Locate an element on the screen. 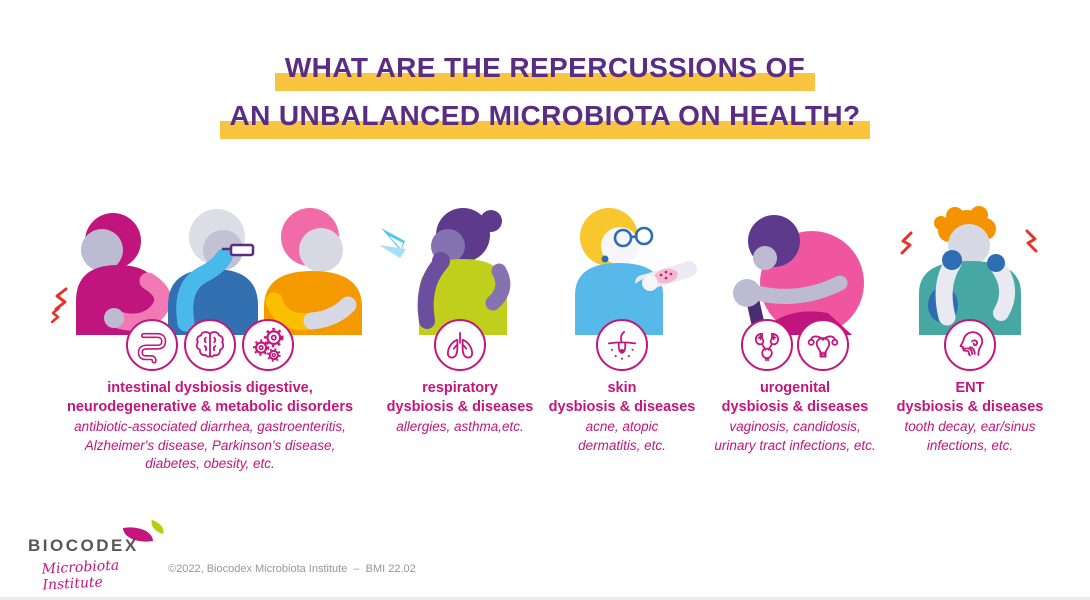 This screenshot has width=1090, height=600. ent-illustration is located at coordinates (970, 270).